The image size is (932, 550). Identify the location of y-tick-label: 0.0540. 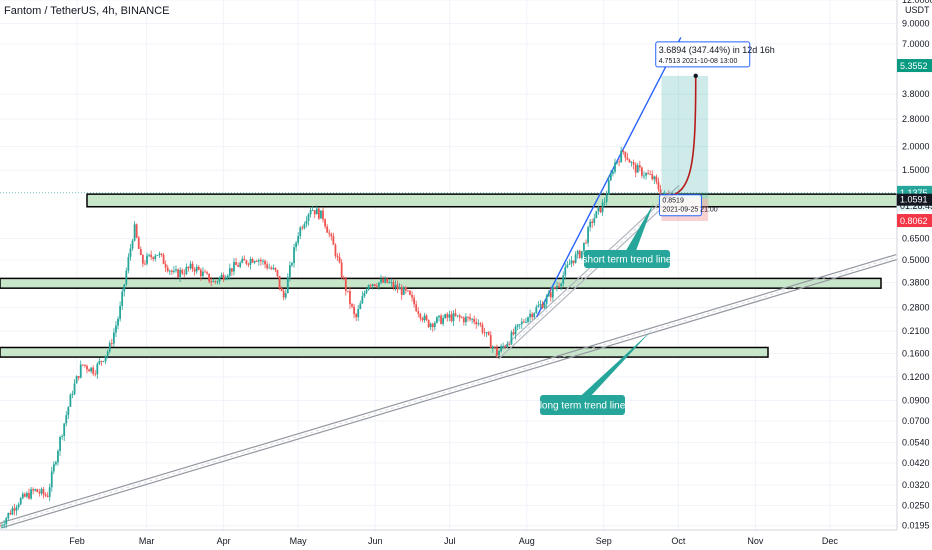
(916, 442).